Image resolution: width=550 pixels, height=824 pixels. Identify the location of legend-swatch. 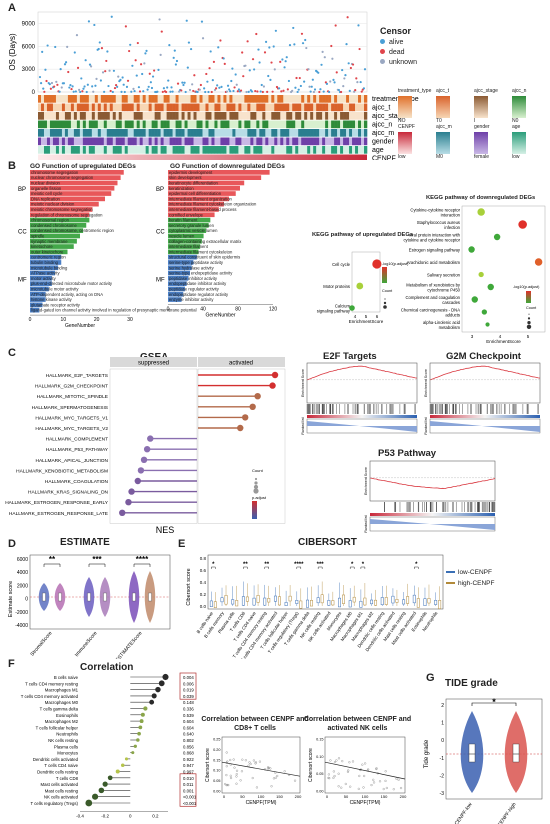
(405, 107).